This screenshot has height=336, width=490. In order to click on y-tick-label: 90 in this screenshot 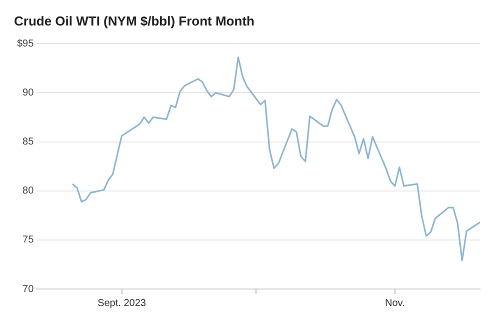, I will do `click(28, 92)`.